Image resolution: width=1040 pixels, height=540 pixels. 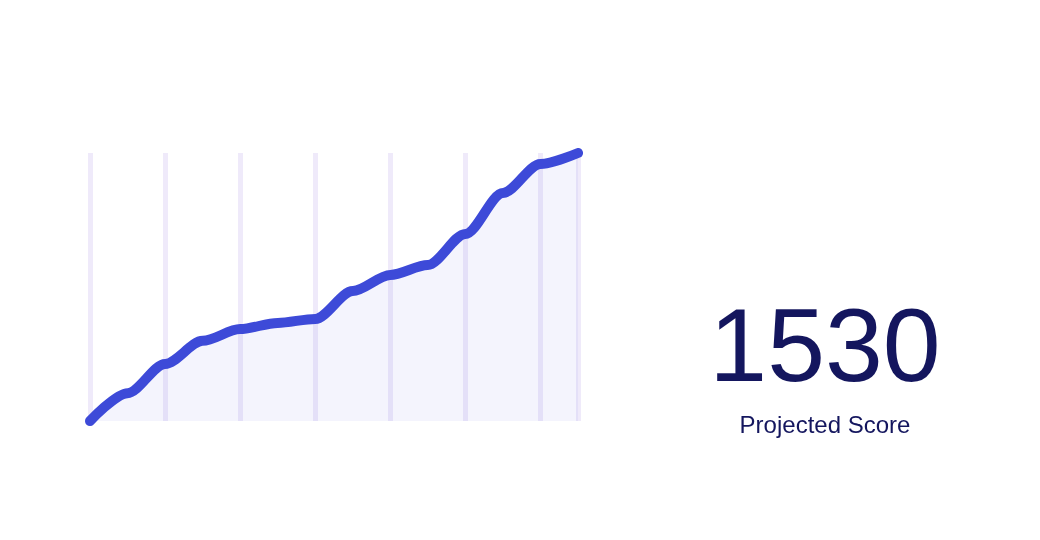 What do you see at coordinates (825, 345) in the screenshot?
I see `text: 1530` at bounding box center [825, 345].